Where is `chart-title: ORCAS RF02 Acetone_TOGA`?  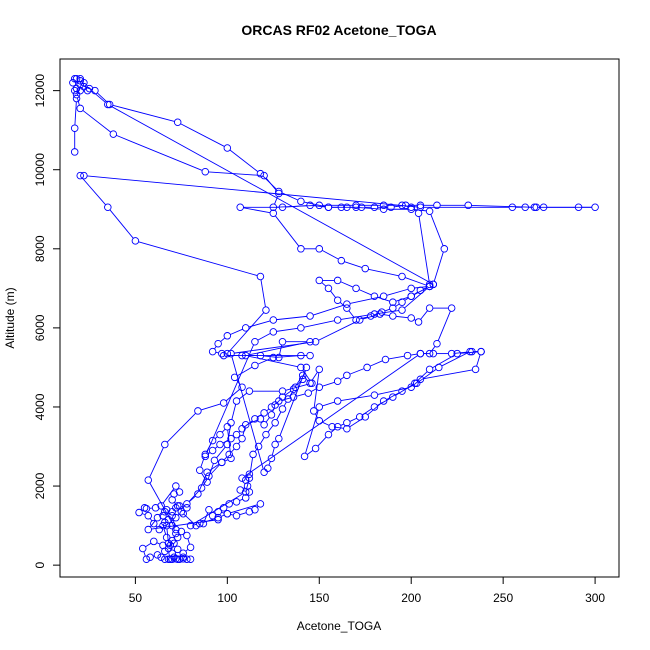 chart-title: ORCAS RF02 Acetone_TOGA is located at coordinates (338, 30).